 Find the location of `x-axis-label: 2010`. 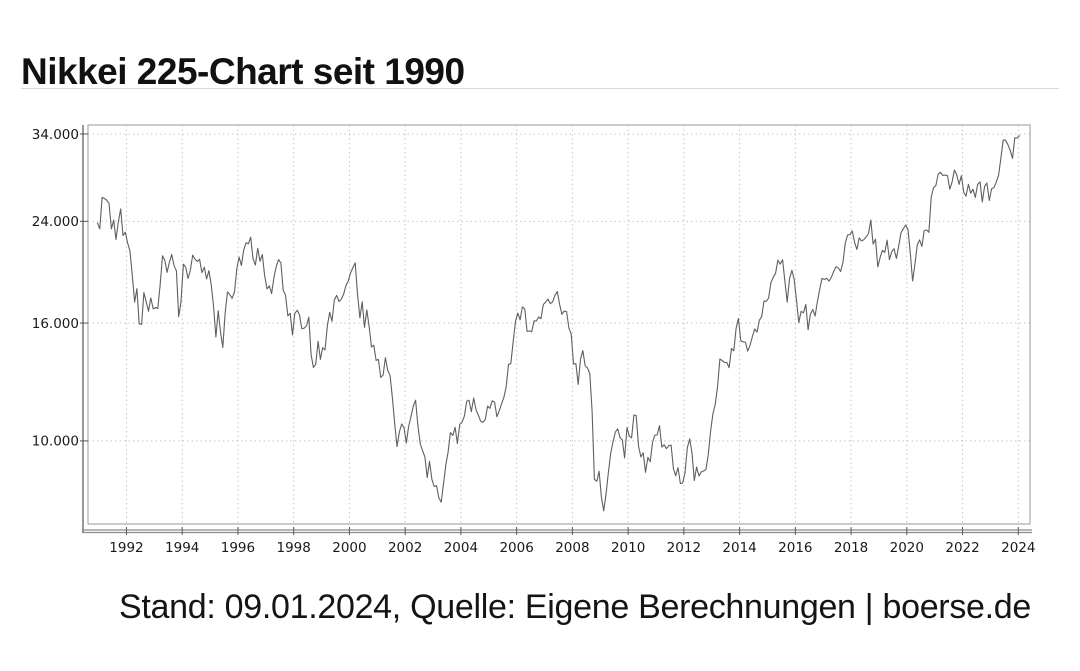

x-axis-label: 2010 is located at coordinates (628, 548).